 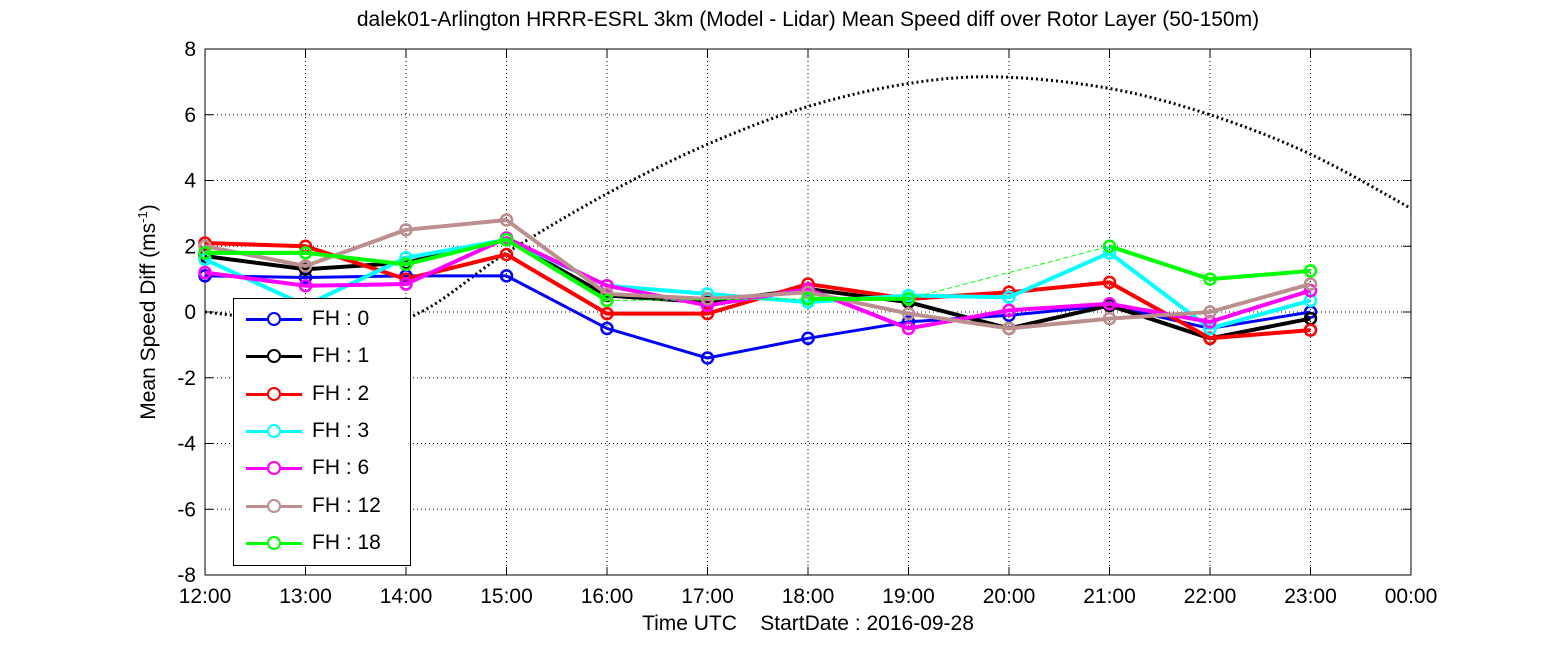 I want to click on legend-entry: FH : 1, so click(x=322, y=357).